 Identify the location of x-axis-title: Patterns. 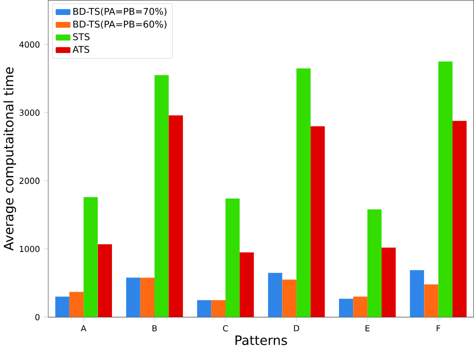
(261, 341).